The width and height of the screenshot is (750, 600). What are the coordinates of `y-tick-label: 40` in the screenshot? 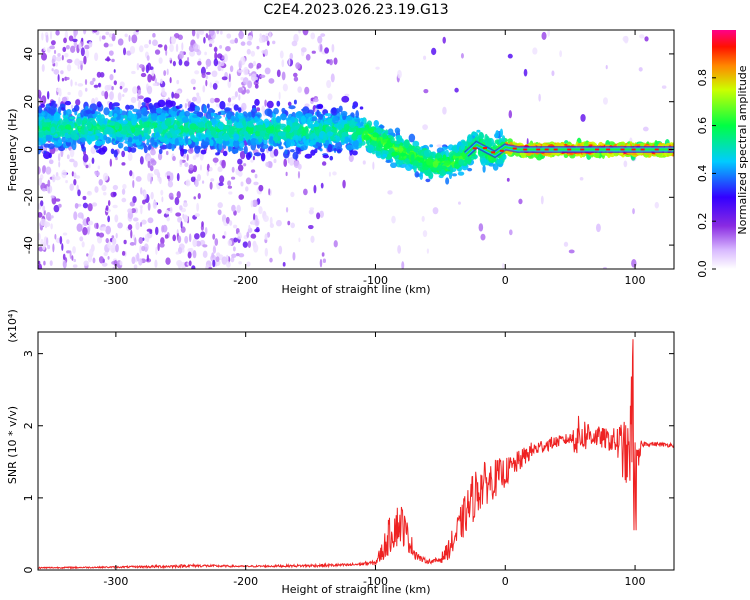 It's located at (28, 54).